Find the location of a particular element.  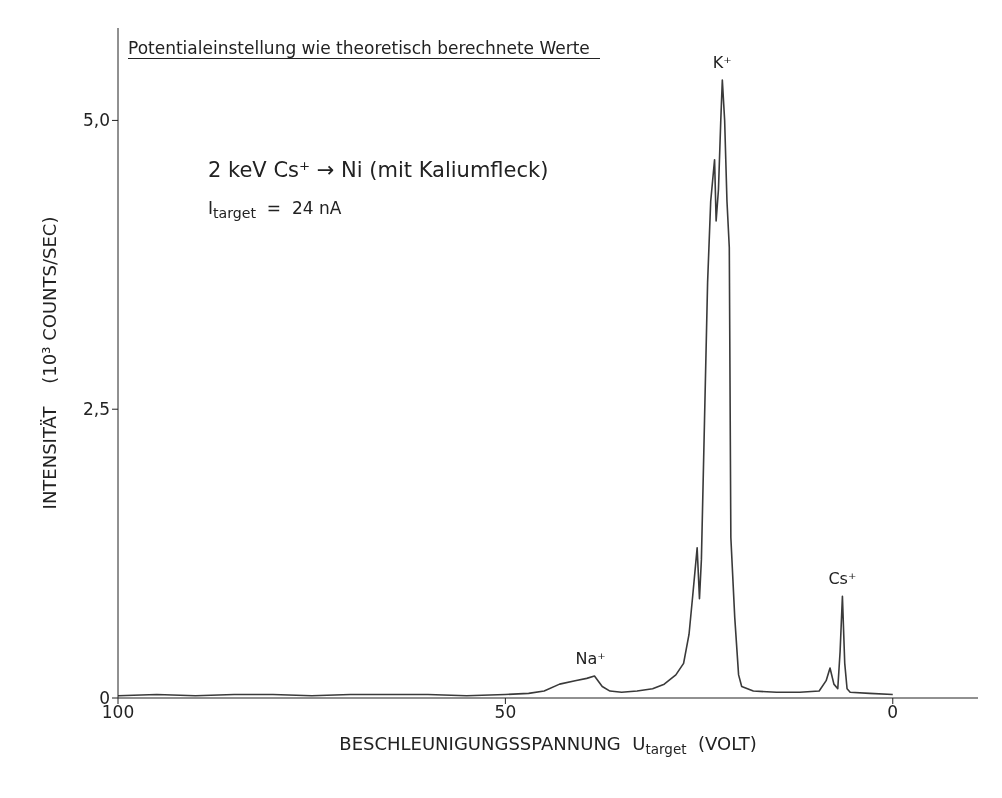

annotation: Cs⁺ is located at coordinates (842, 579).